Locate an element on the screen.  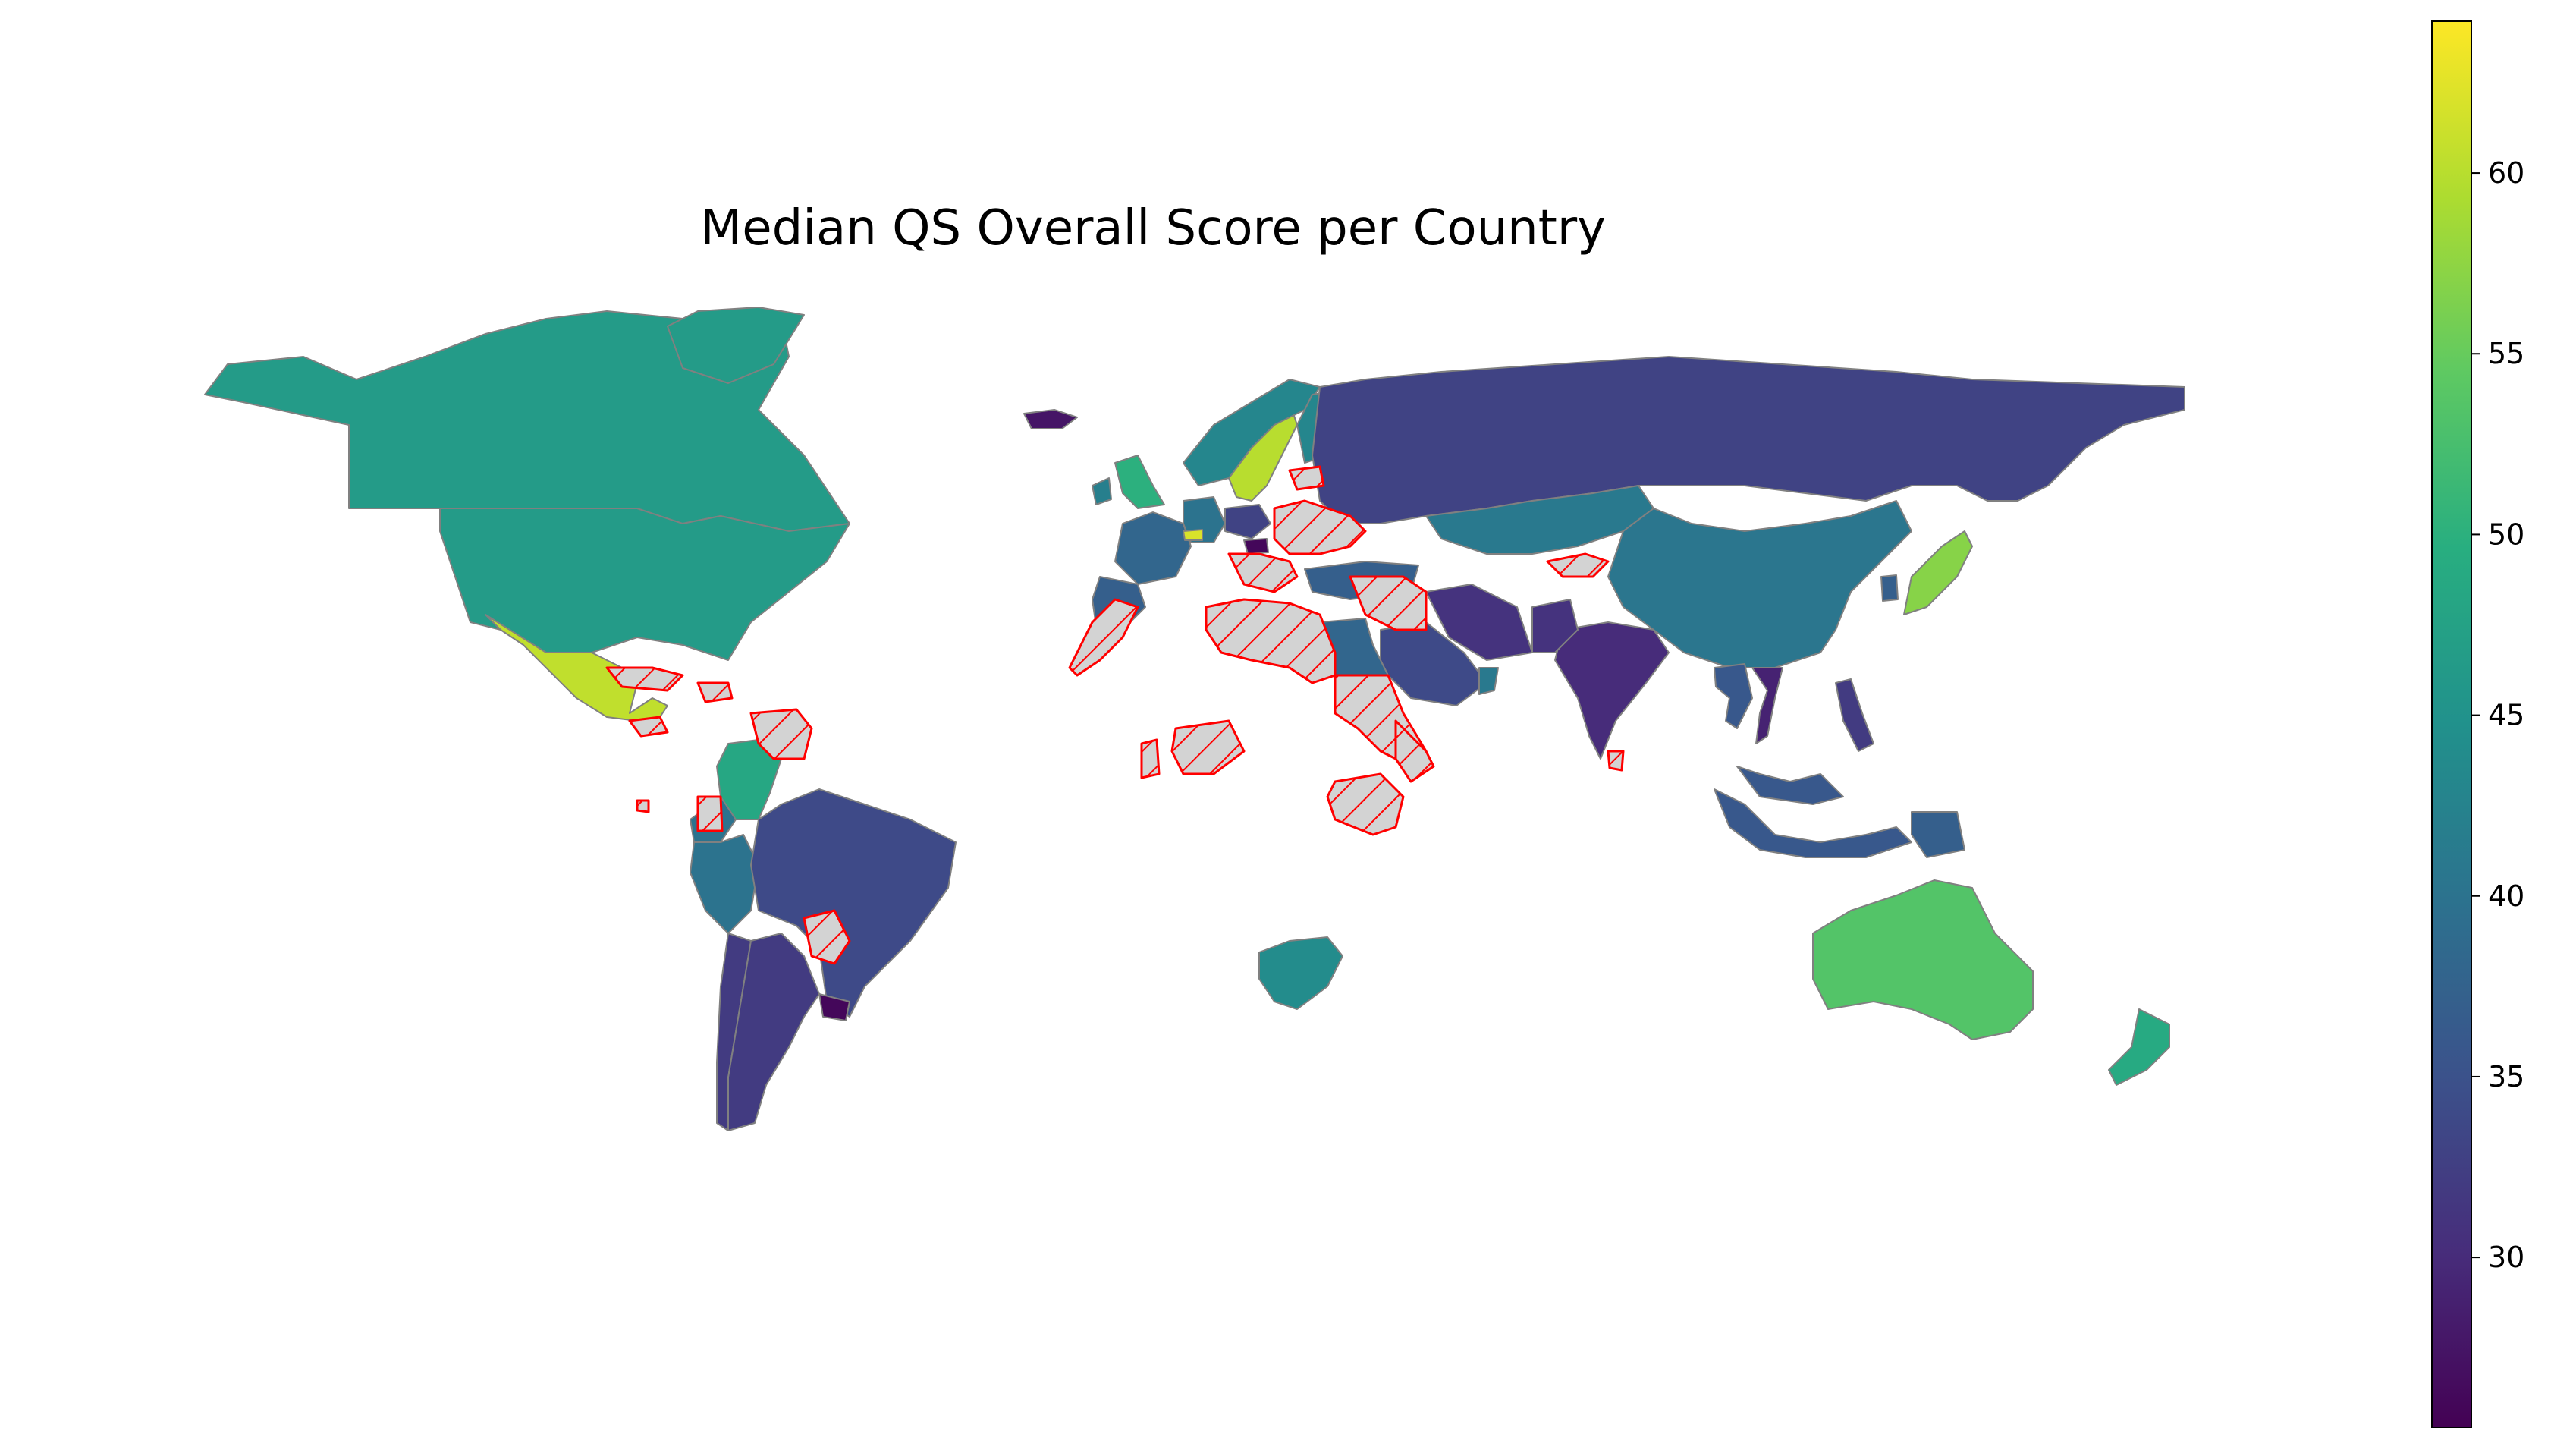
country-iceland is located at coordinates (1050, 419).